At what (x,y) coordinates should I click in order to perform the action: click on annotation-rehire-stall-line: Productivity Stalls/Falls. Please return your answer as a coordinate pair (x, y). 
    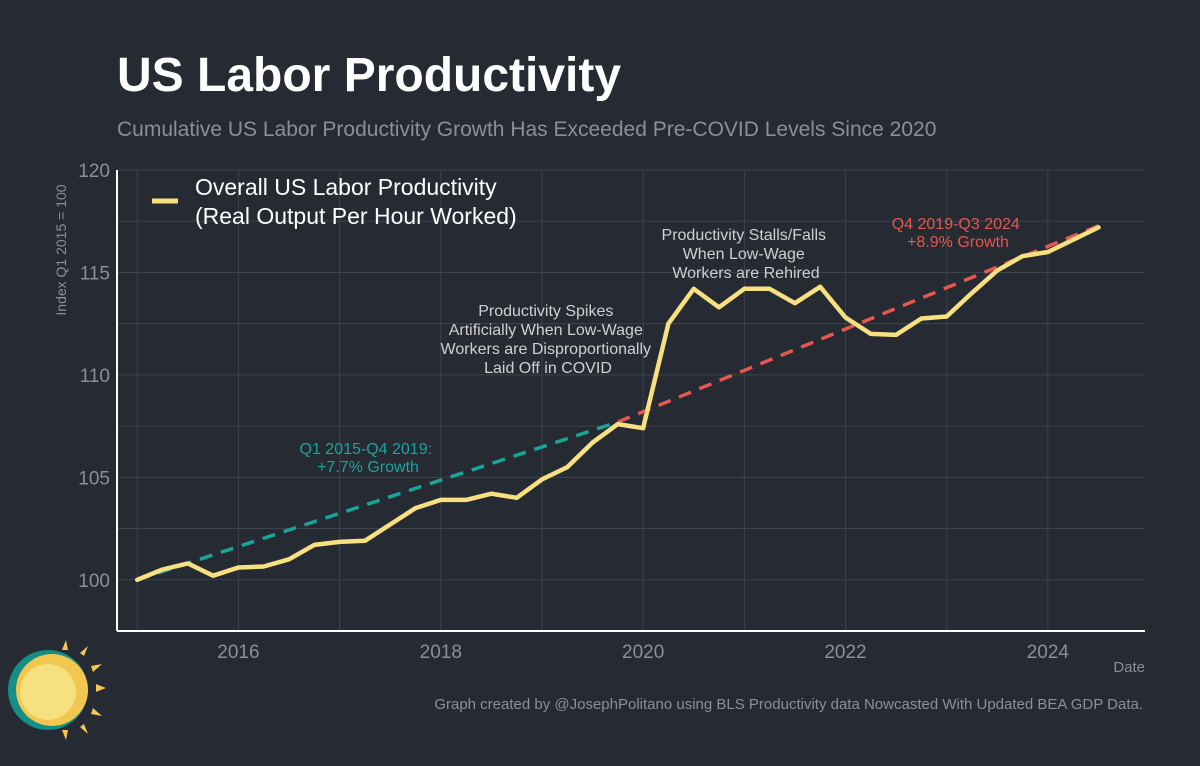
    Looking at the image, I should click on (744, 235).